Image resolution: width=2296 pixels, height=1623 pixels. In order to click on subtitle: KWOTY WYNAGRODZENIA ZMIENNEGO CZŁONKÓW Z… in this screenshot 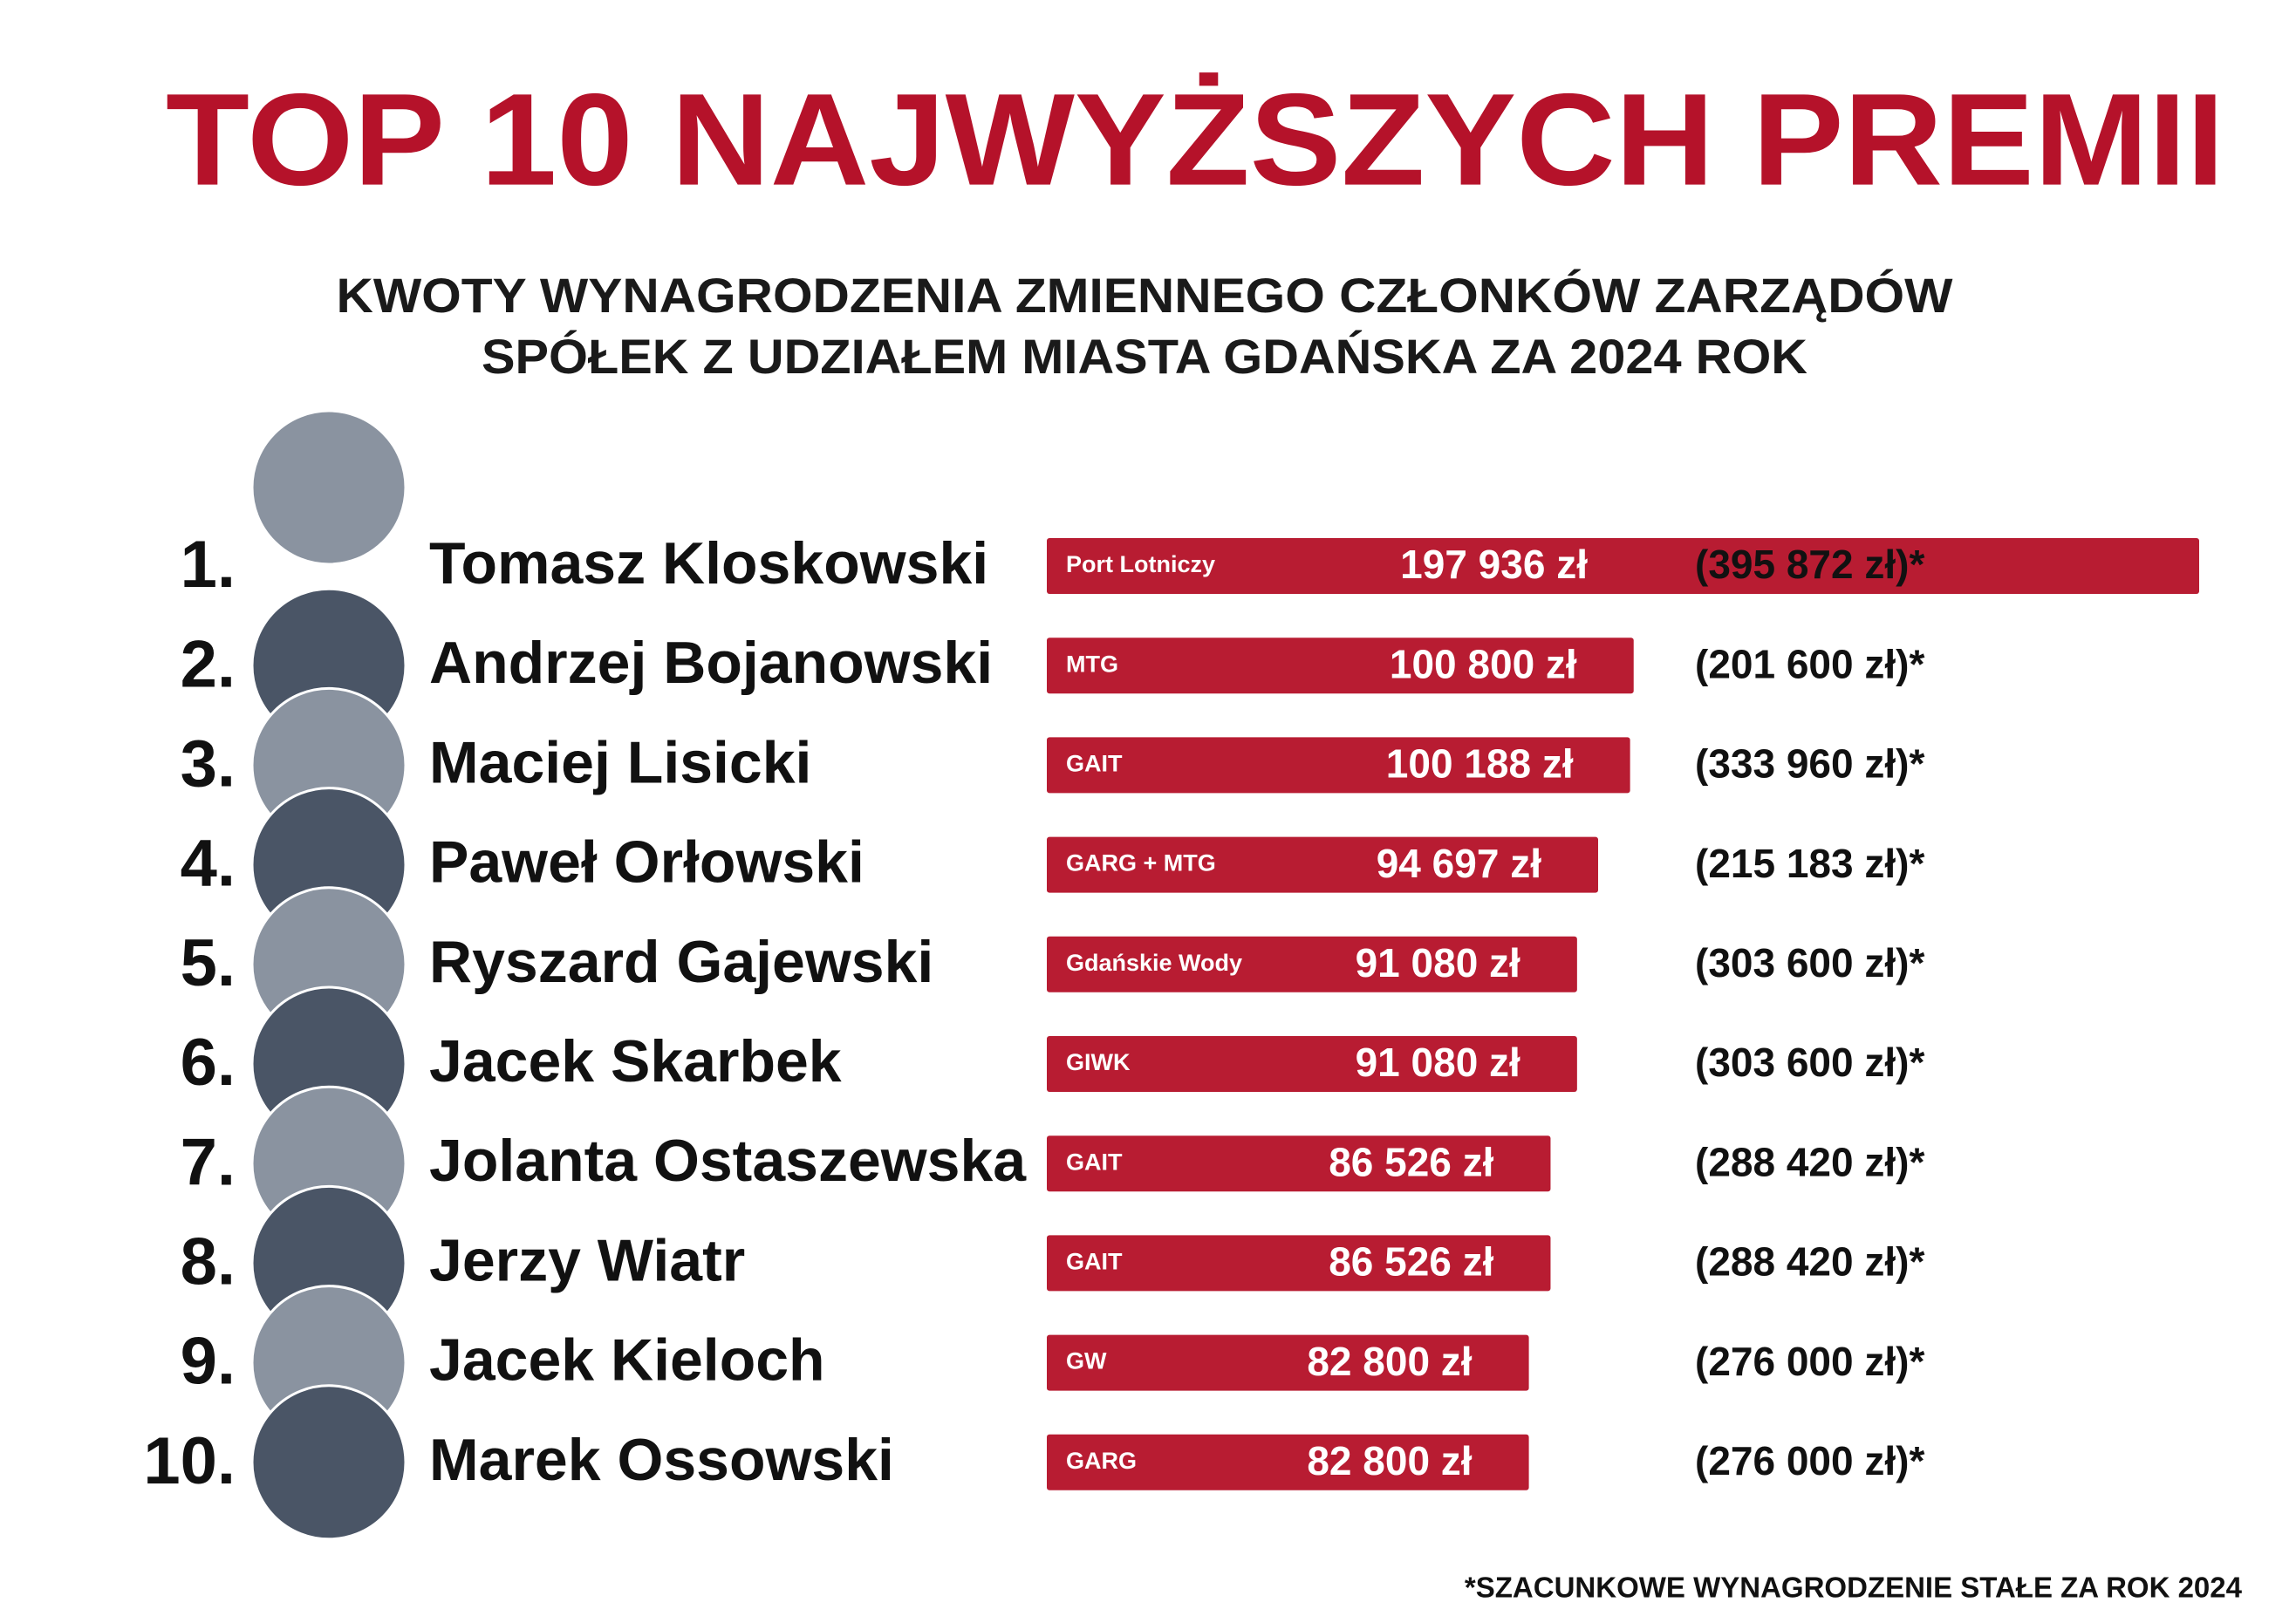, I will do `click(1145, 295)`.